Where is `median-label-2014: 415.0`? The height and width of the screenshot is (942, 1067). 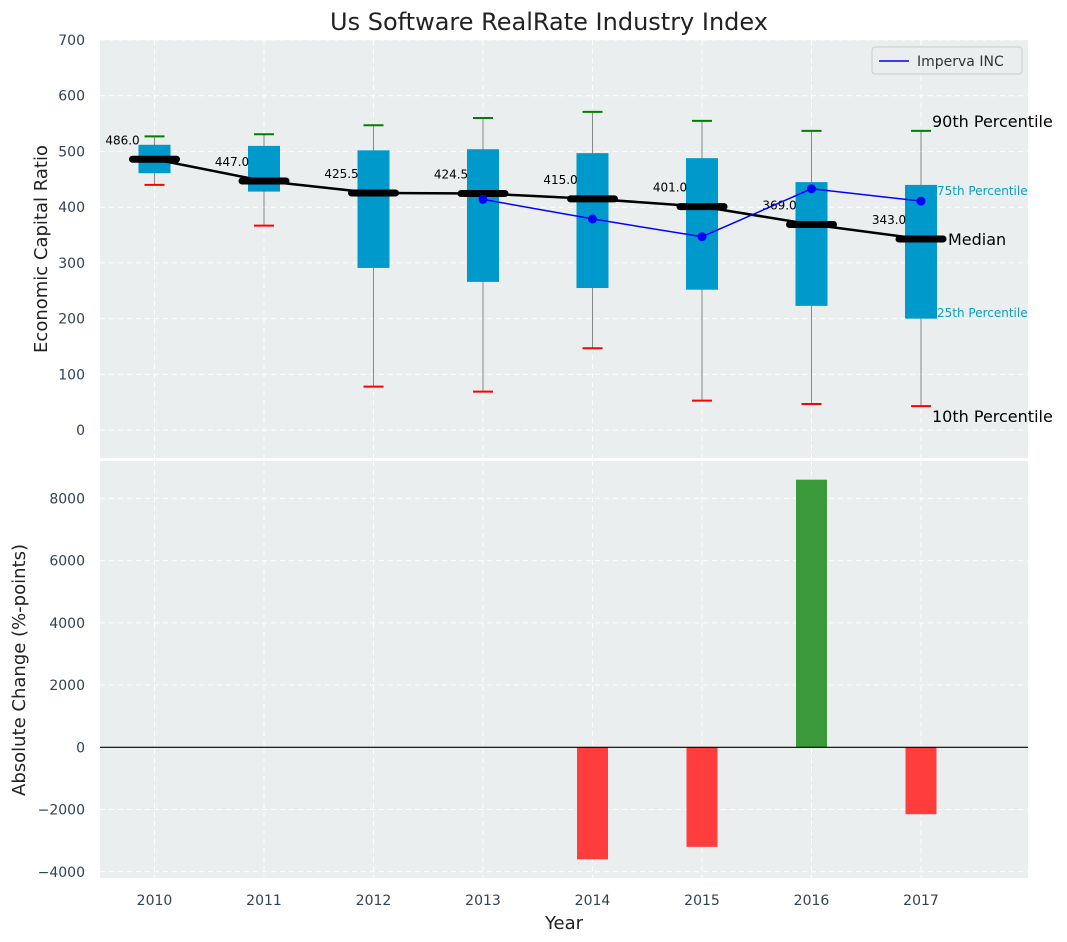 median-label-2014: 415.0 is located at coordinates (560, 180).